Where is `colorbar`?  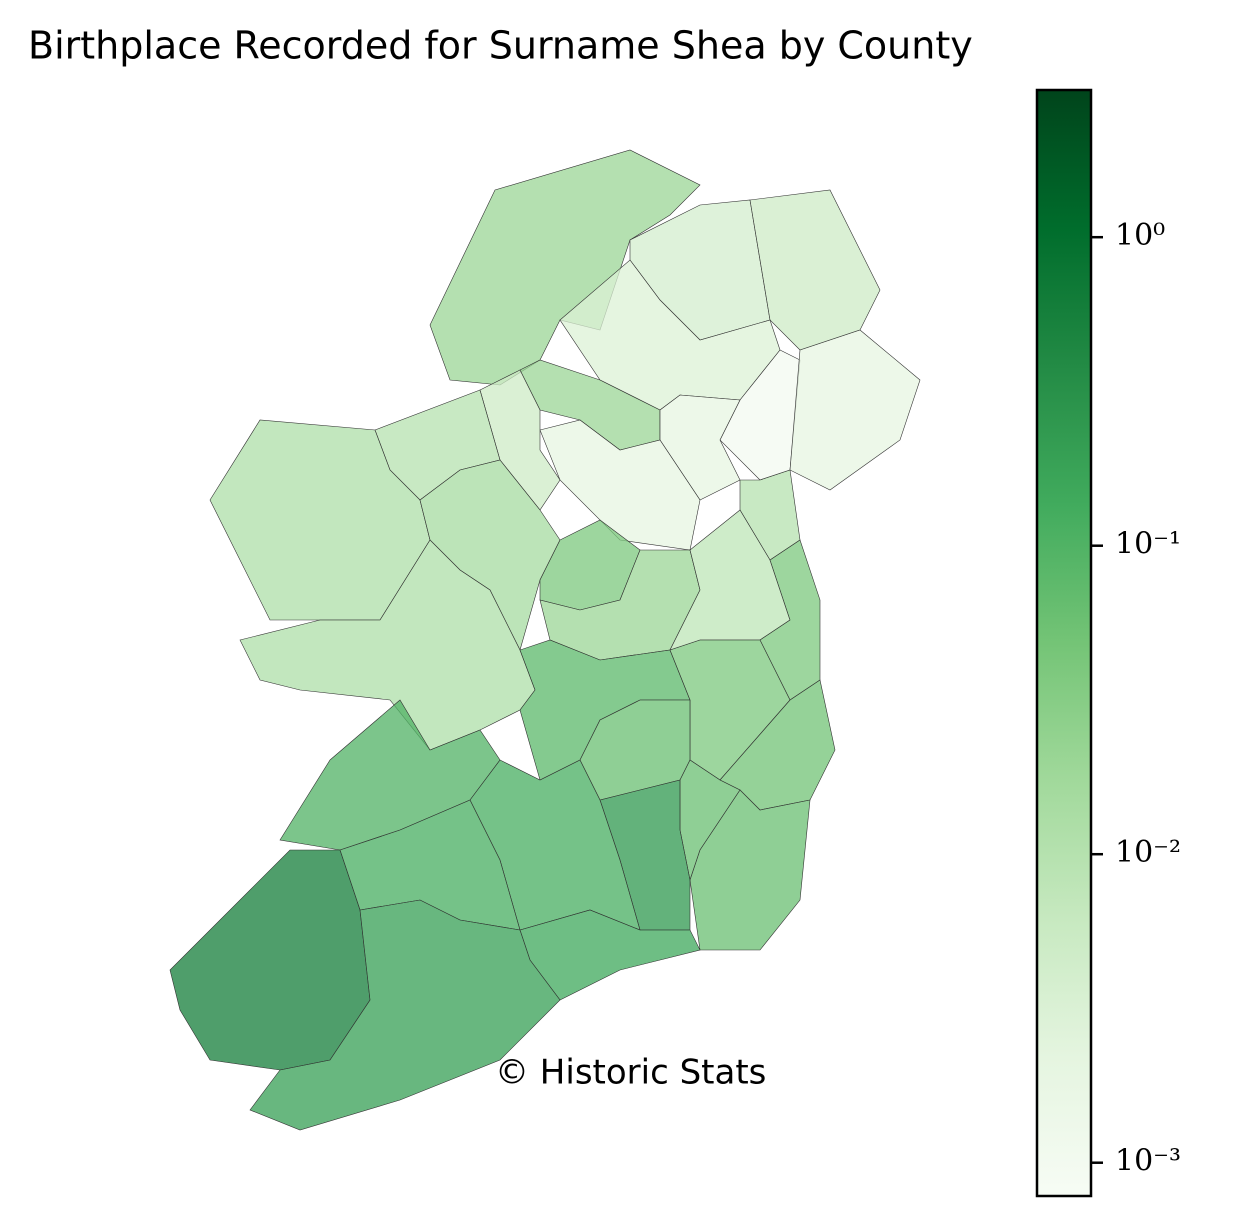
colorbar is located at coordinates (1064, 643).